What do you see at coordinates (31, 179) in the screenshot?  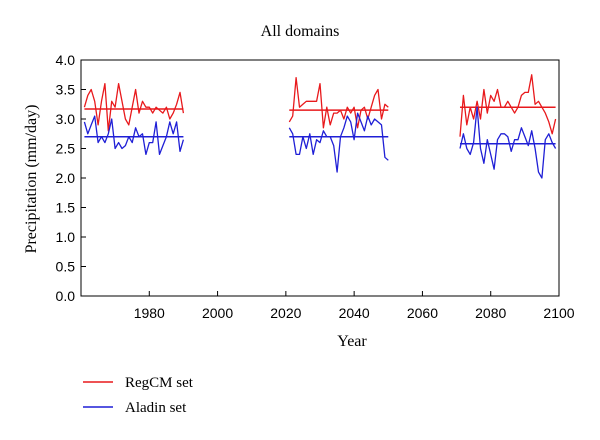 I see `y-axis-title: Precipitation (mm/day)` at bounding box center [31, 179].